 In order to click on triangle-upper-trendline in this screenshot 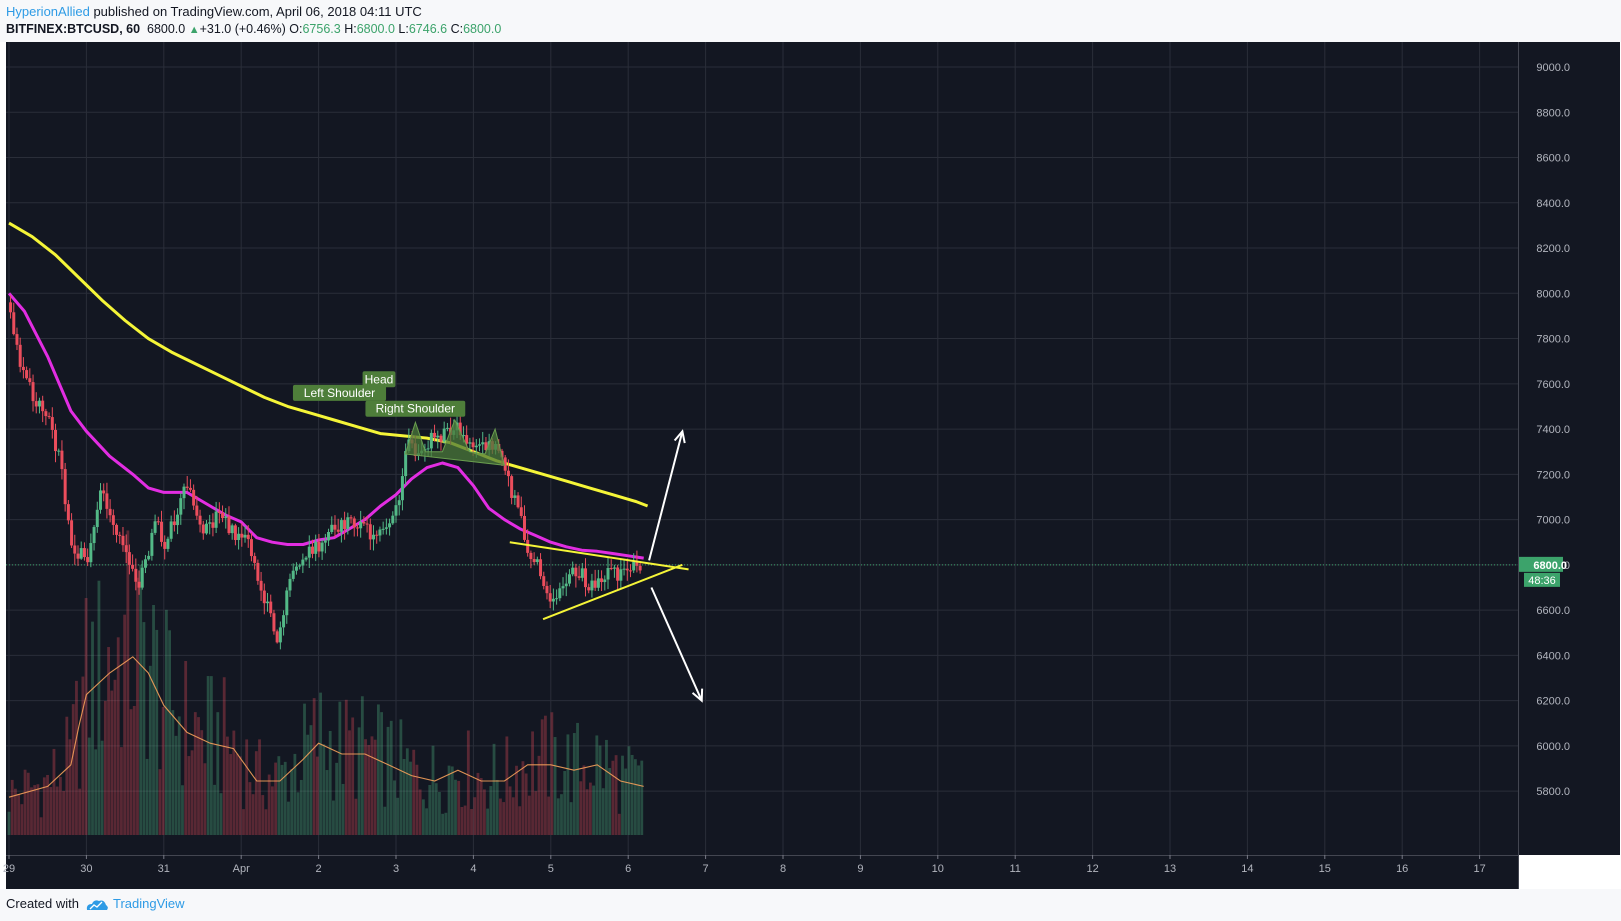, I will do `click(599, 556)`.